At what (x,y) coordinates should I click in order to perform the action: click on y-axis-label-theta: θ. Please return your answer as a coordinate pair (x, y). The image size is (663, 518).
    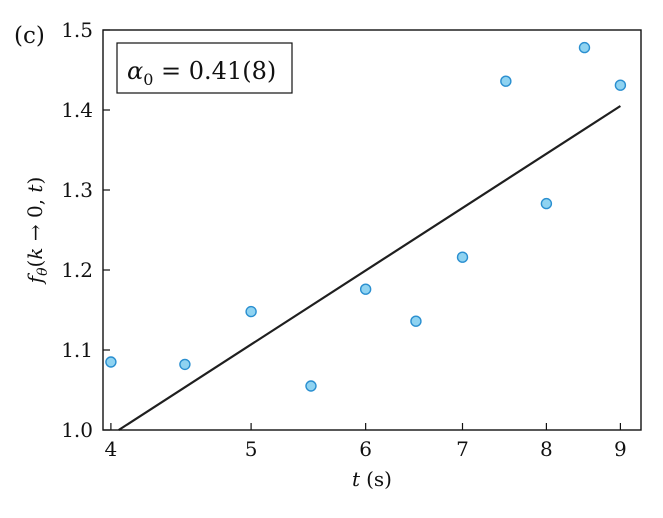
    Looking at the image, I should click on (43, 271).